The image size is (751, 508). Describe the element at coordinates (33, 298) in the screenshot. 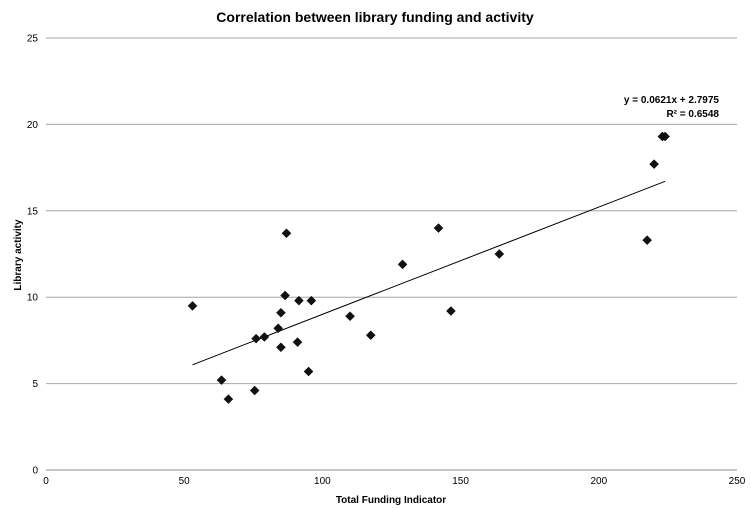

I see `y-tick-label: 10` at that location.